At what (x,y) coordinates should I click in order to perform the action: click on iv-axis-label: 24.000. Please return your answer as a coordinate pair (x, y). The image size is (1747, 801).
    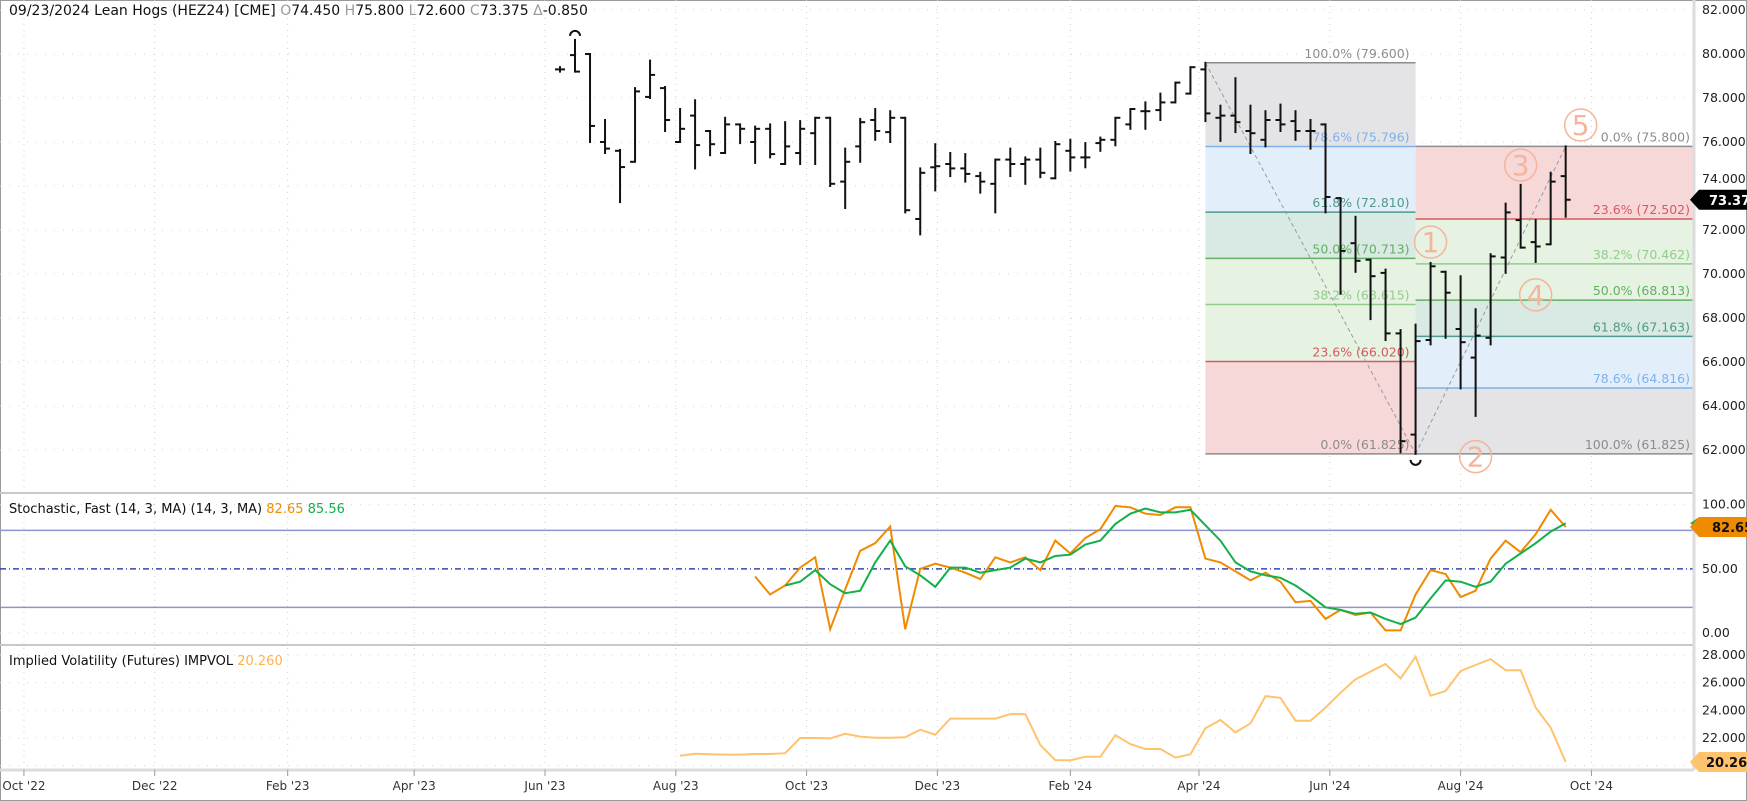
    Looking at the image, I should click on (1724, 709).